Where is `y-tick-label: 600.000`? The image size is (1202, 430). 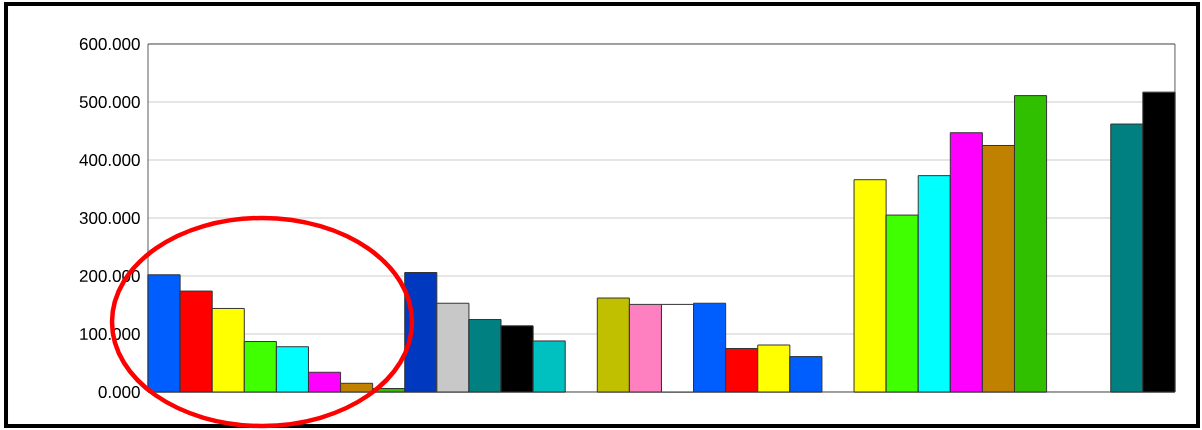 y-tick-label: 600.000 is located at coordinates (109, 44).